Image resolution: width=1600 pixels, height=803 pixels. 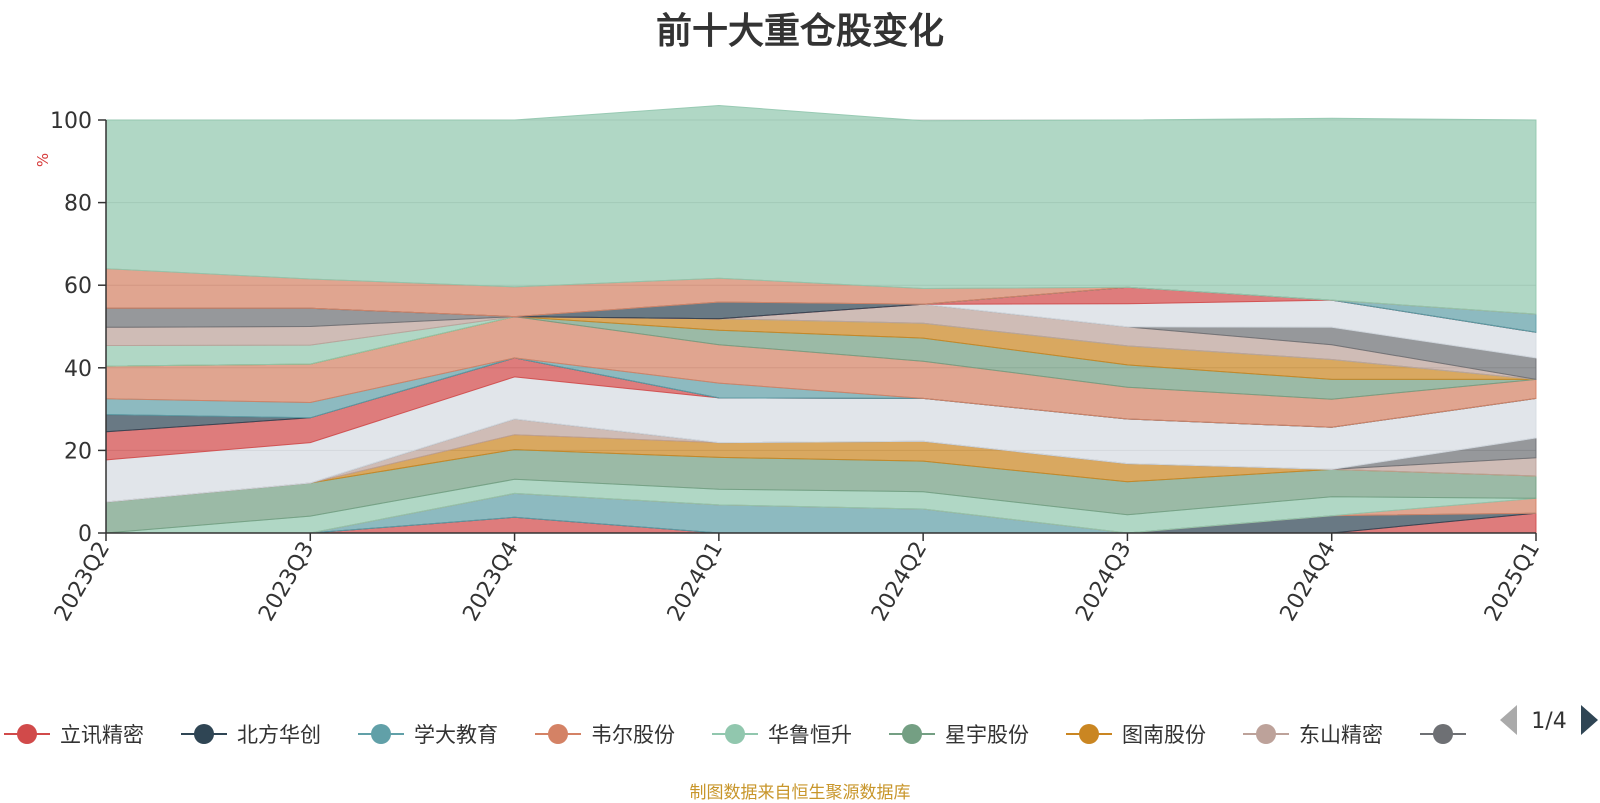 I want to click on y-tick-label: 80, so click(x=78, y=204).